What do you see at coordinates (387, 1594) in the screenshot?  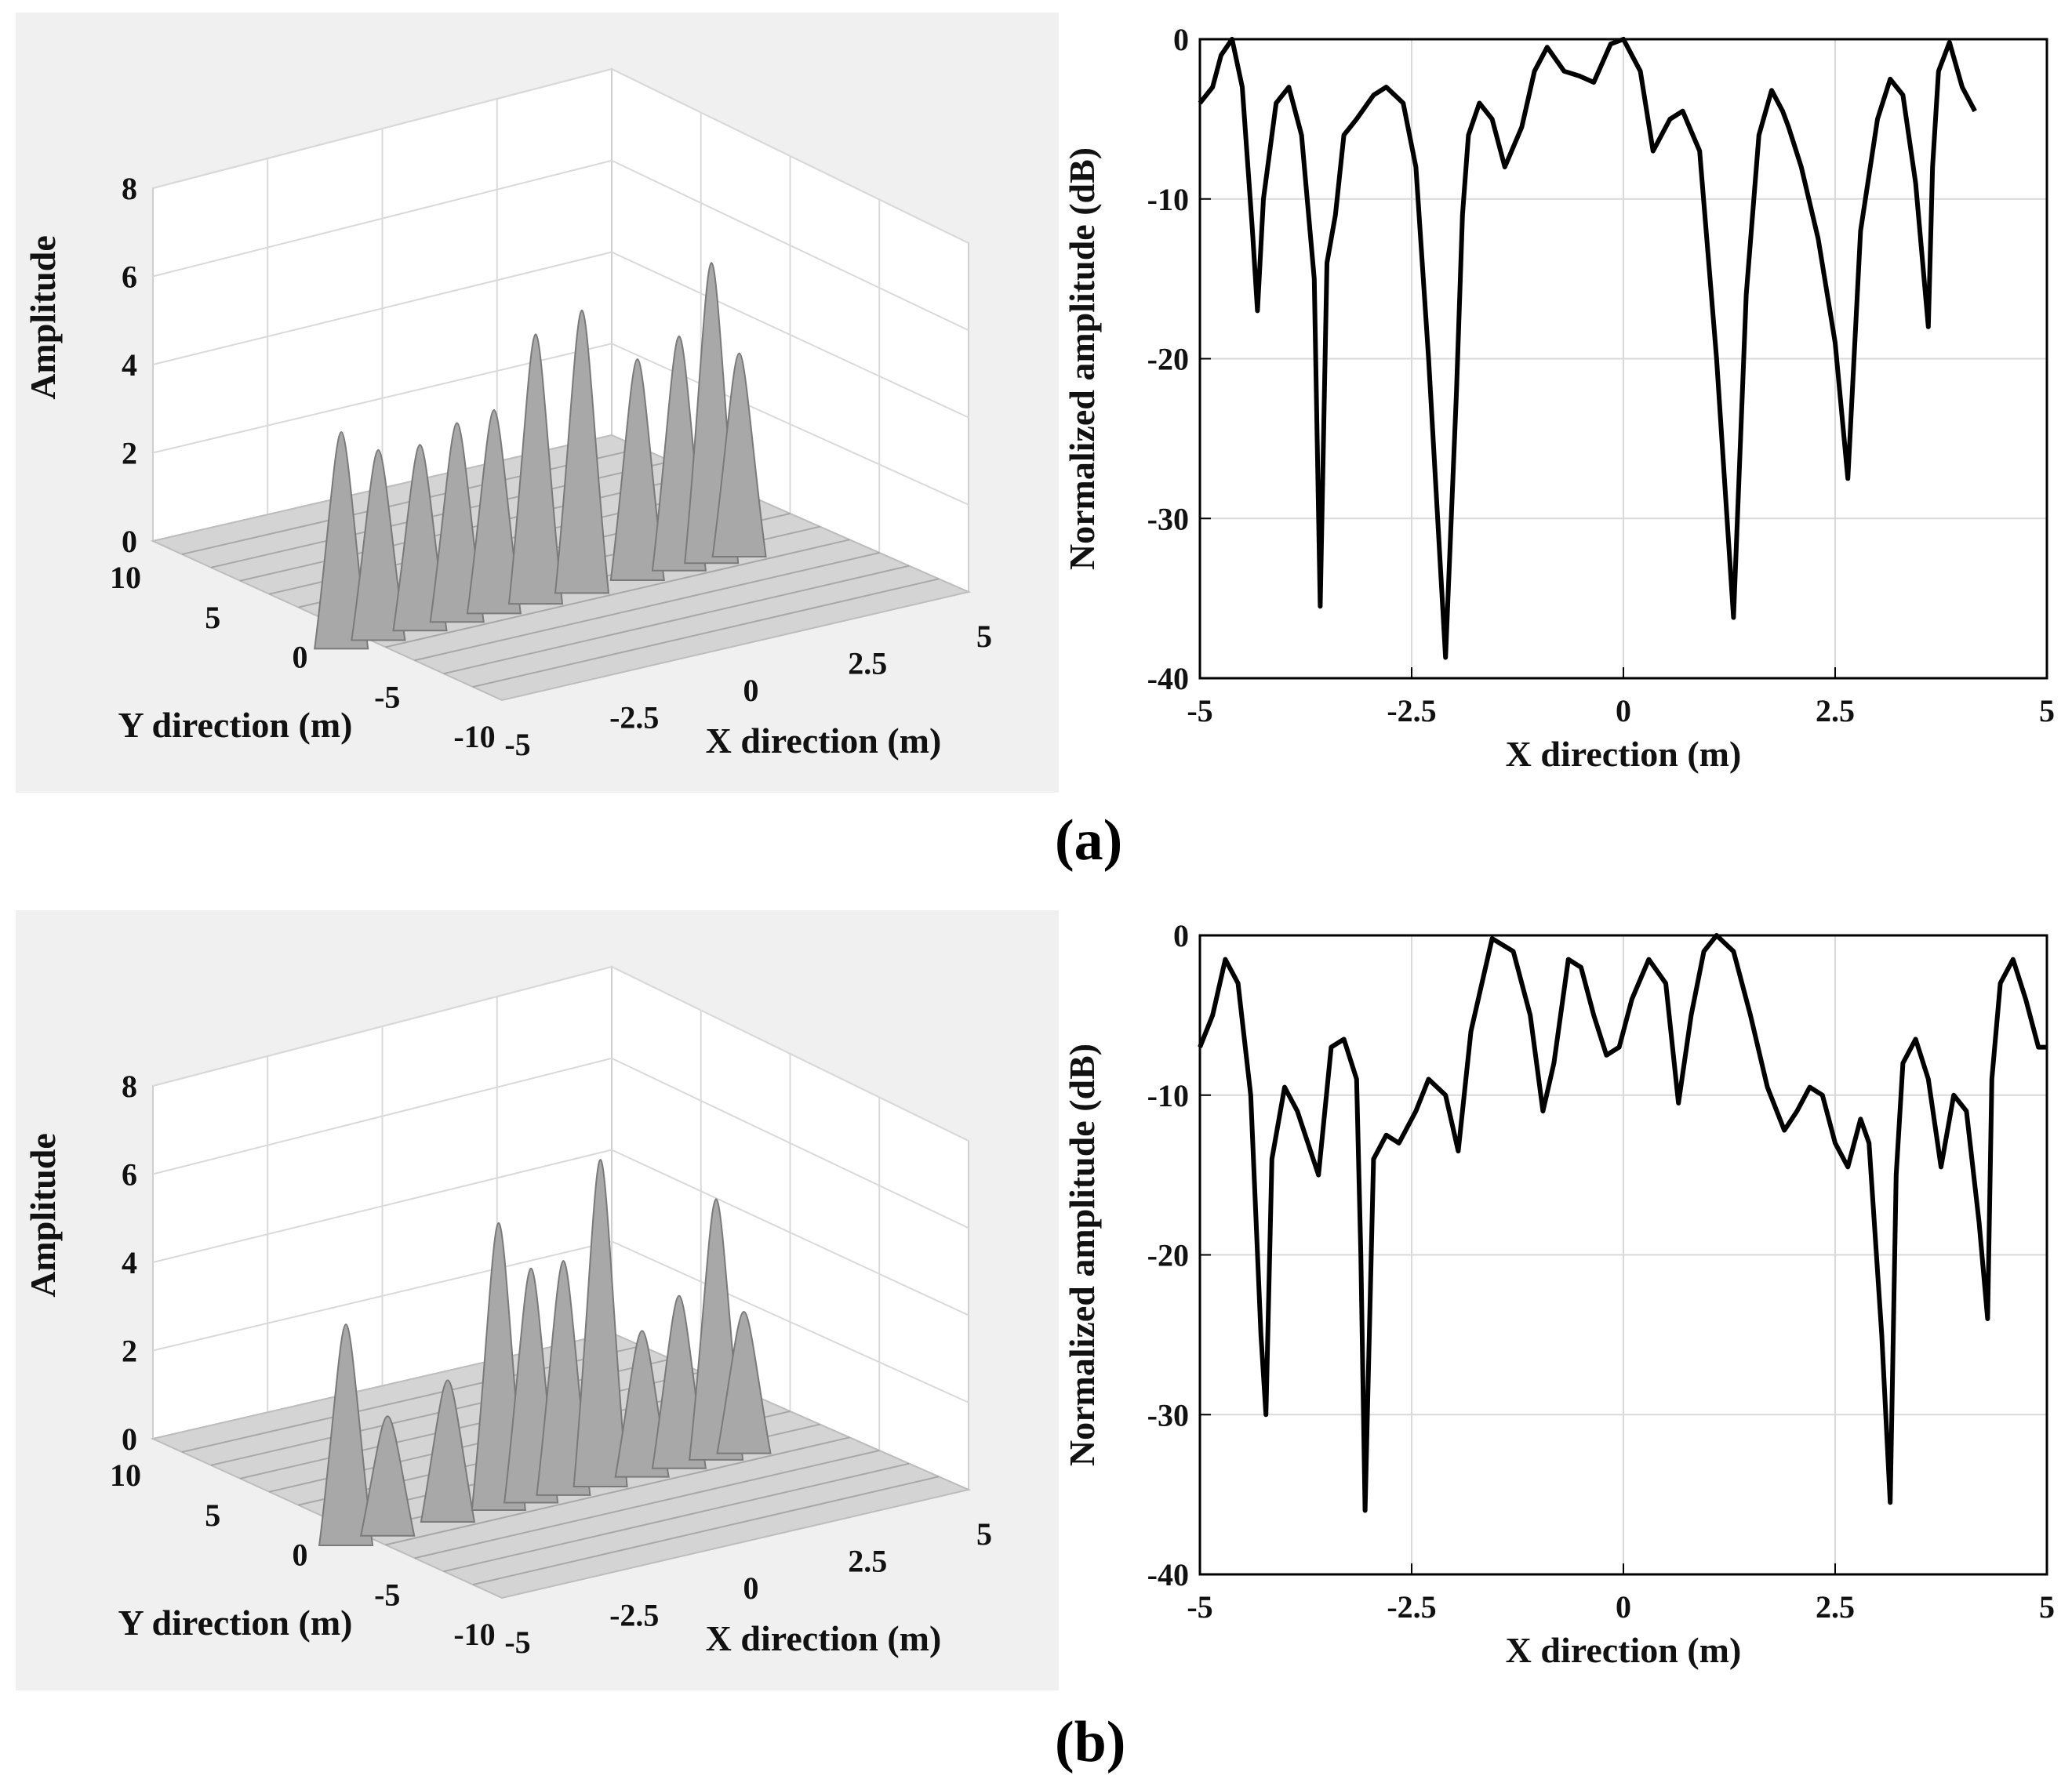 I see `b-3d-ytick-label: -5` at bounding box center [387, 1594].